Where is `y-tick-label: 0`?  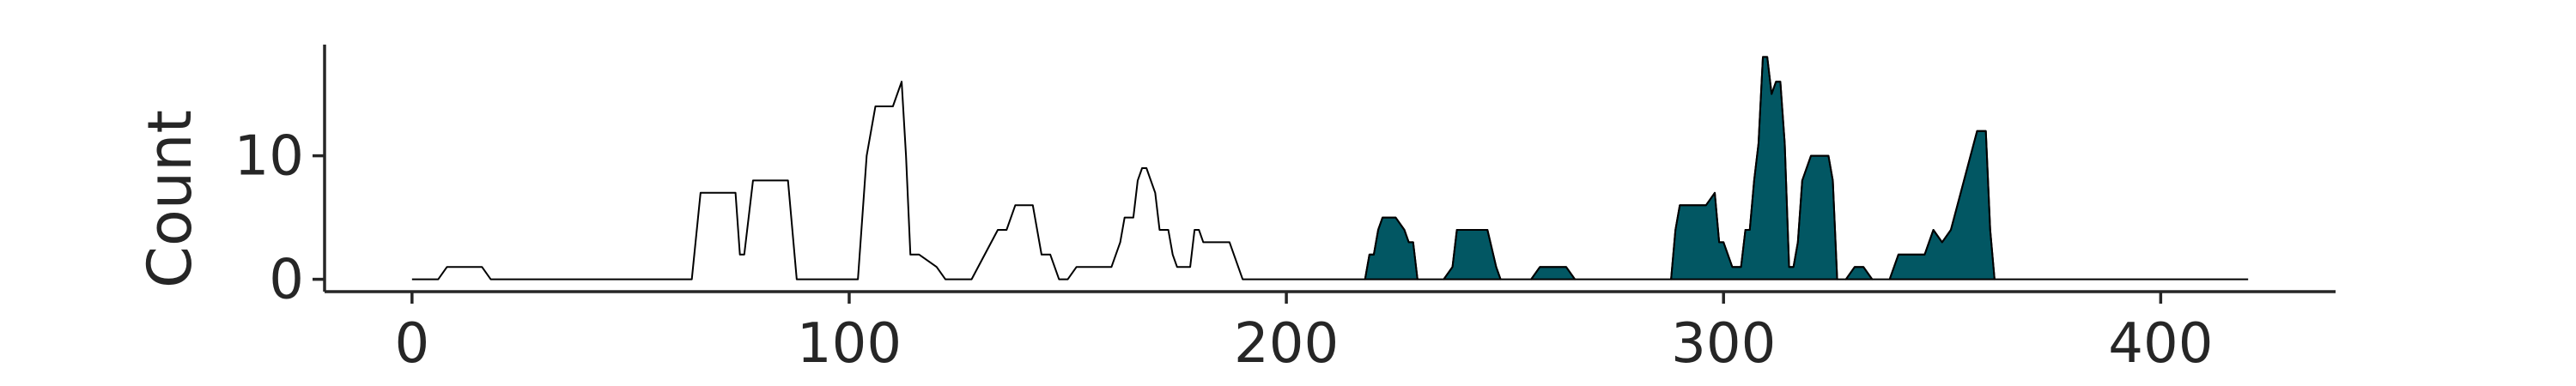 y-tick-label: 0 is located at coordinates (286, 280).